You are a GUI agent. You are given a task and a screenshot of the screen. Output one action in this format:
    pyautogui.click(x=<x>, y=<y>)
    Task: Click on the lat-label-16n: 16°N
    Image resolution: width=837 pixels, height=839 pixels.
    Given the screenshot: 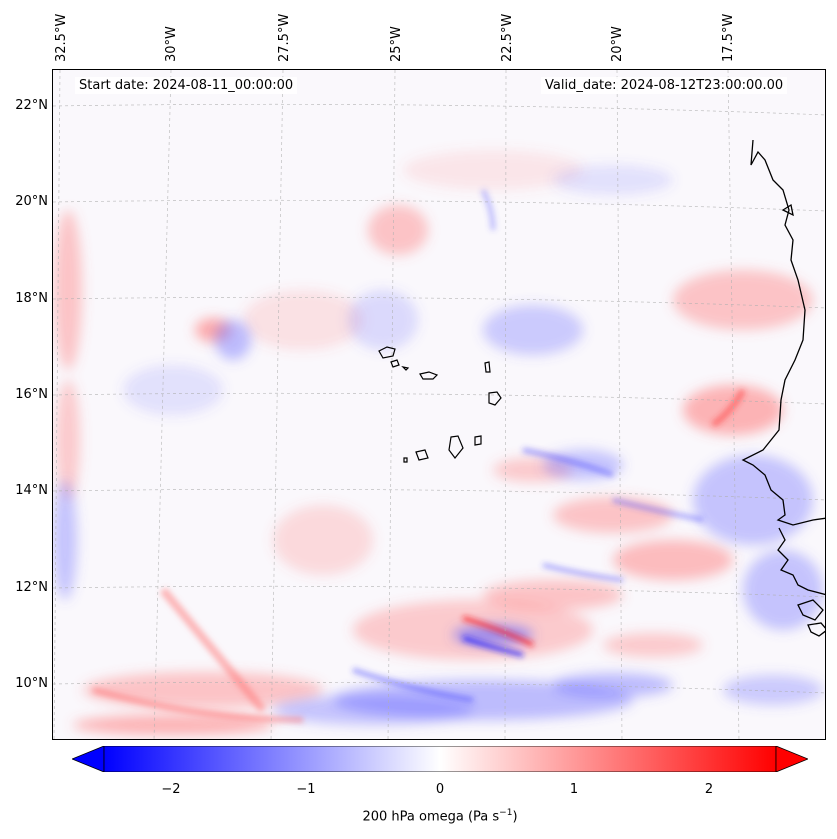 What is the action you would take?
    pyautogui.click(x=31, y=394)
    